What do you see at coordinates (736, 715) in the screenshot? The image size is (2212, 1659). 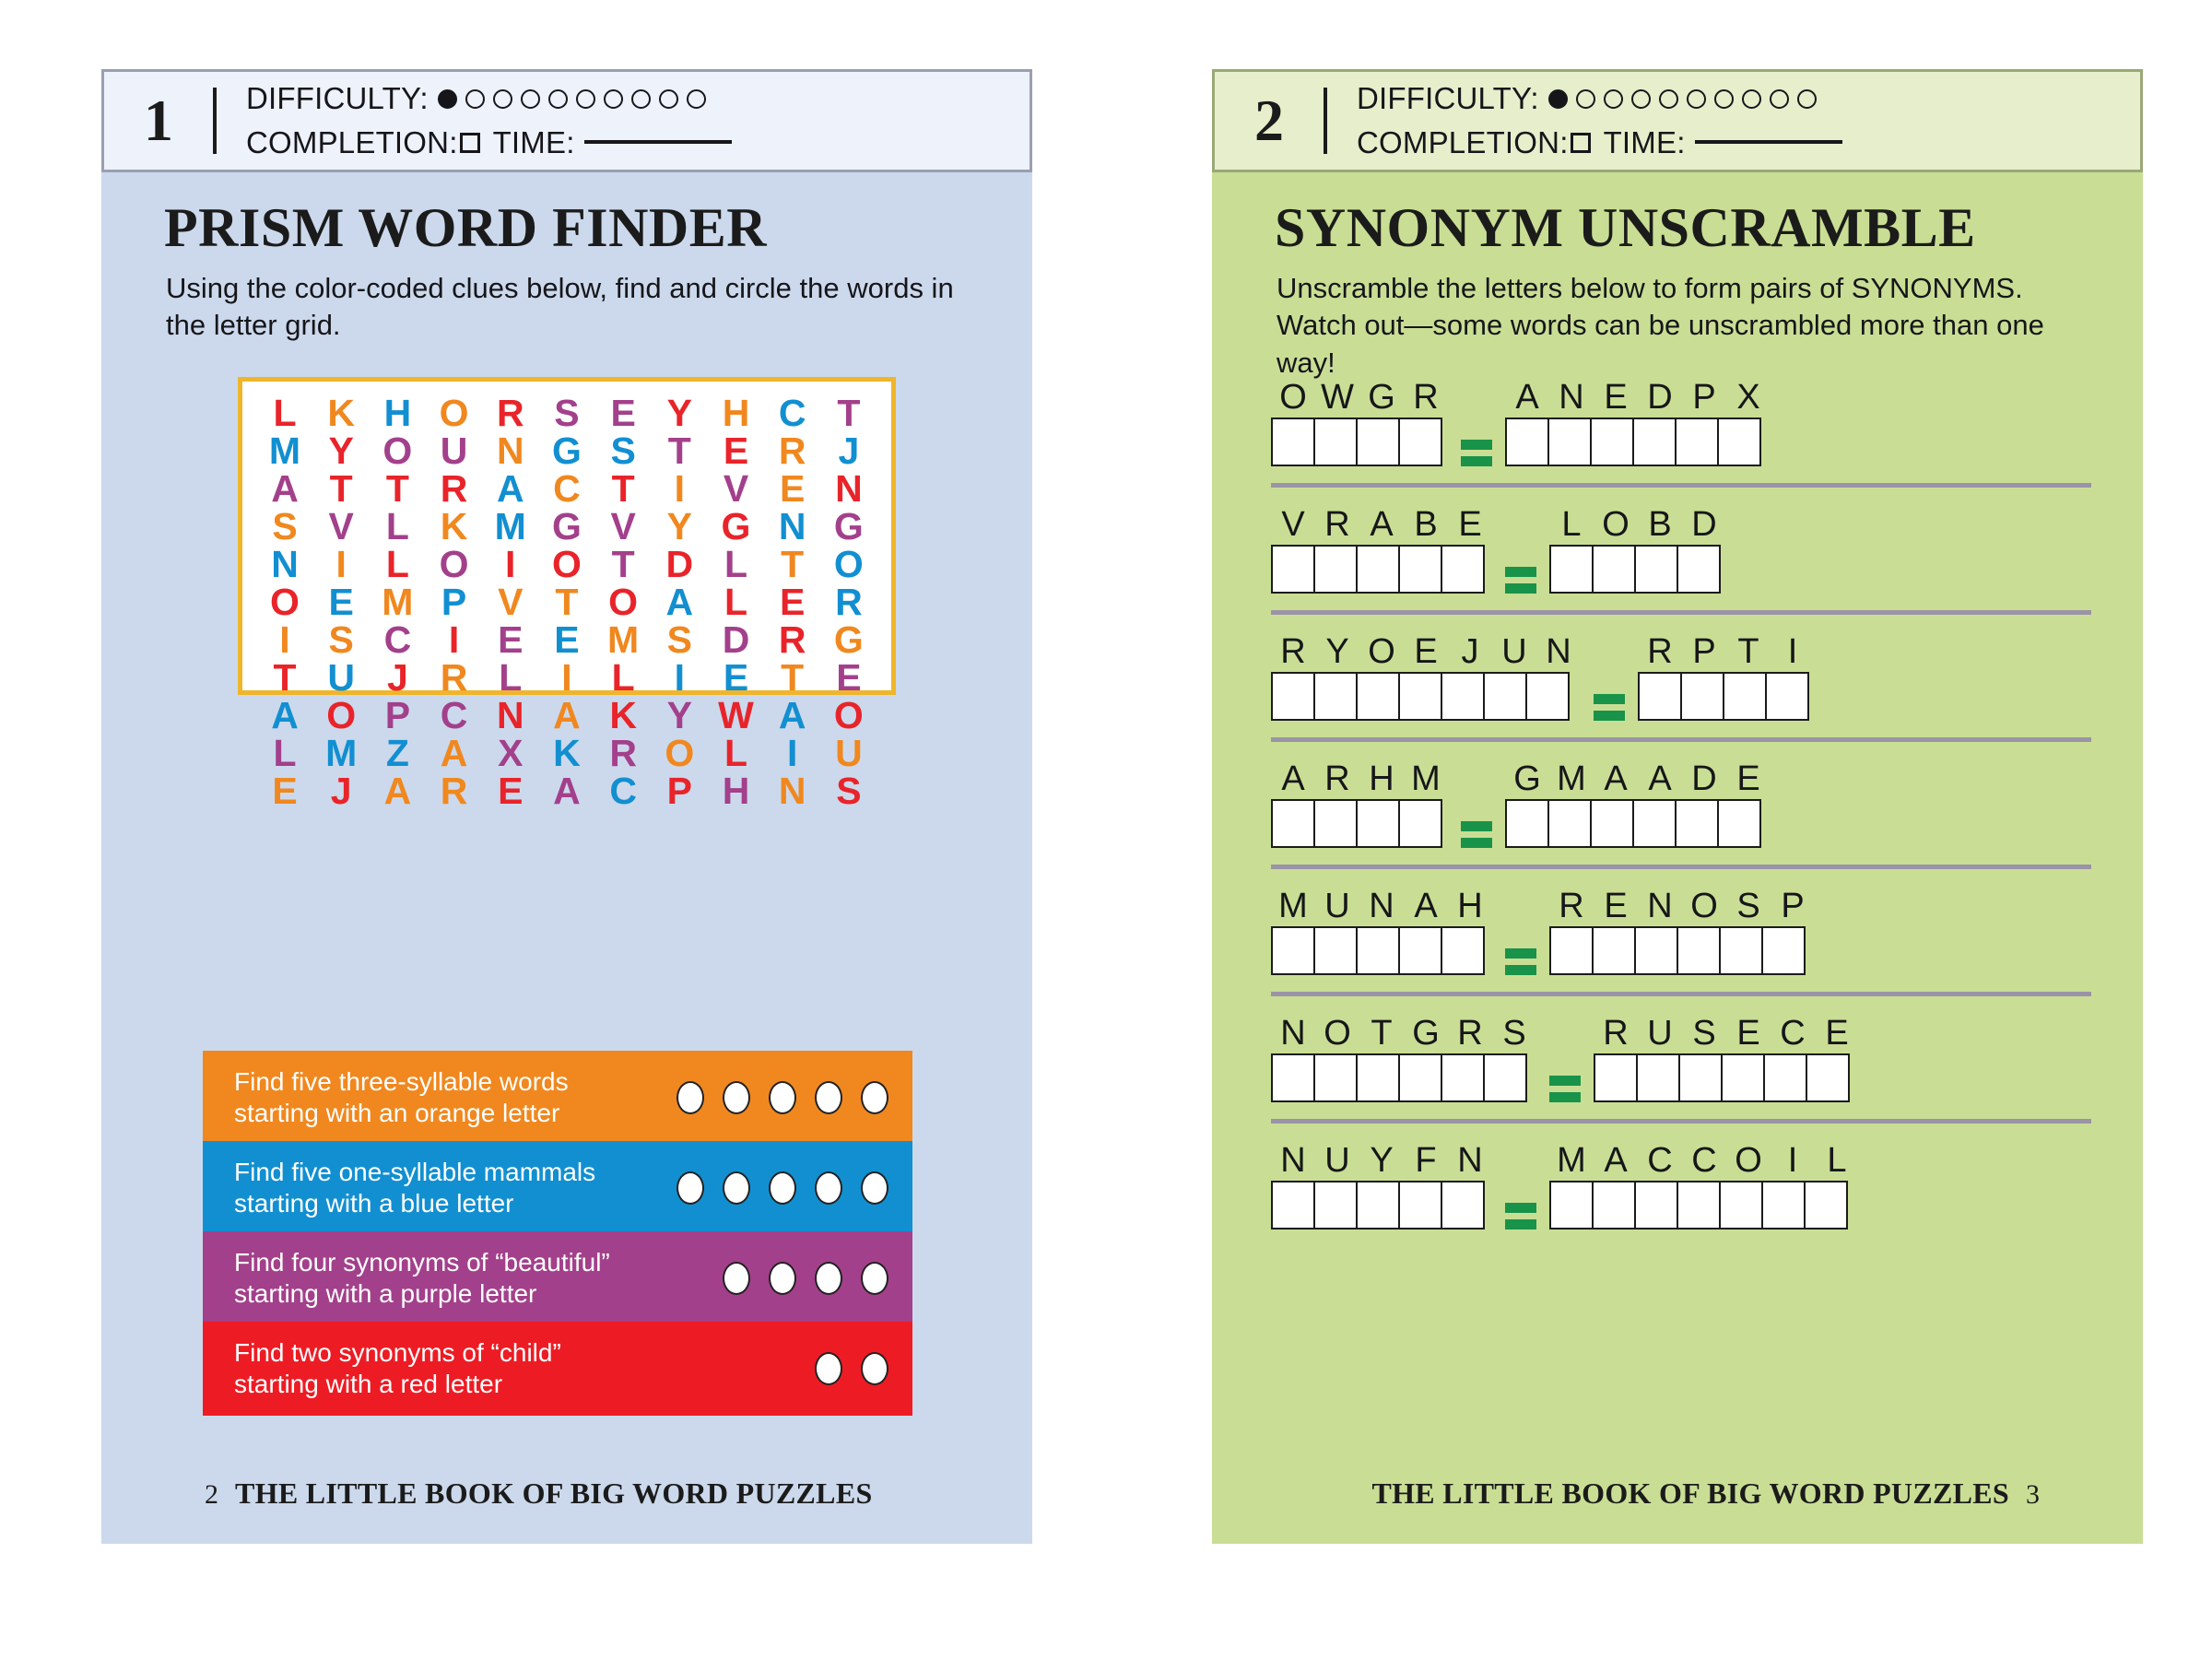 I see `grid-letter: W` at bounding box center [736, 715].